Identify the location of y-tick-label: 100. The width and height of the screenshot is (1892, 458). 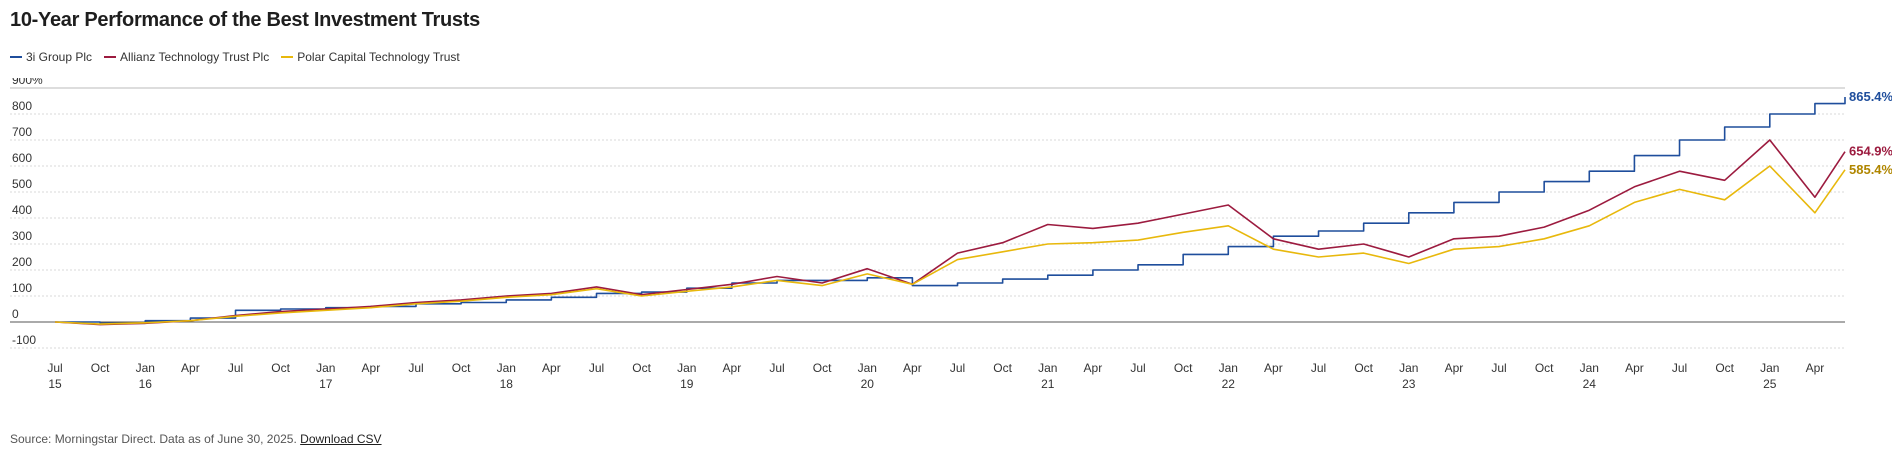
(22, 288).